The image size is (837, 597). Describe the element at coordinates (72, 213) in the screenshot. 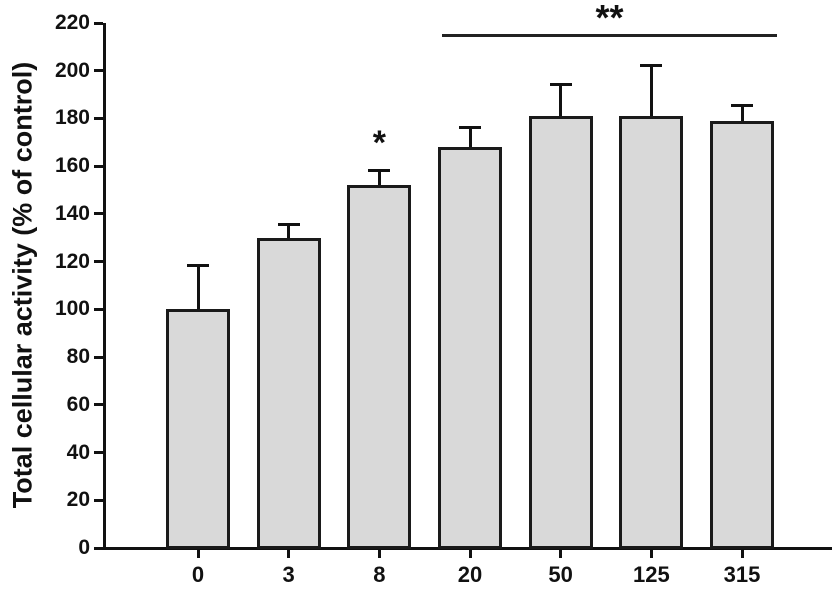

I see `y-tick-label: 140` at that location.